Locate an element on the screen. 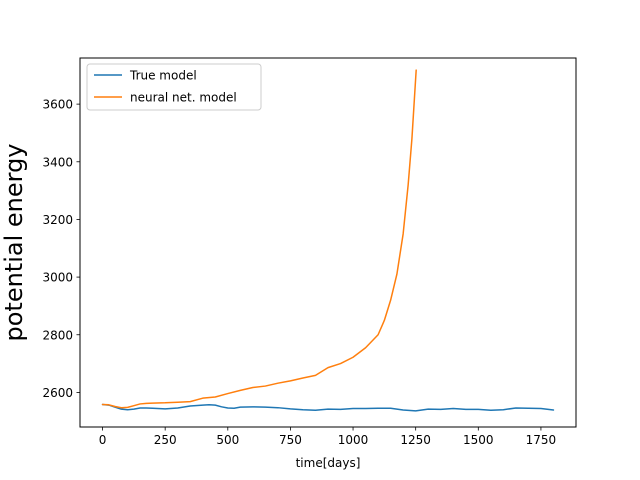 The width and height of the screenshot is (640, 480). legend-label-1: neural net. model is located at coordinates (183, 98).